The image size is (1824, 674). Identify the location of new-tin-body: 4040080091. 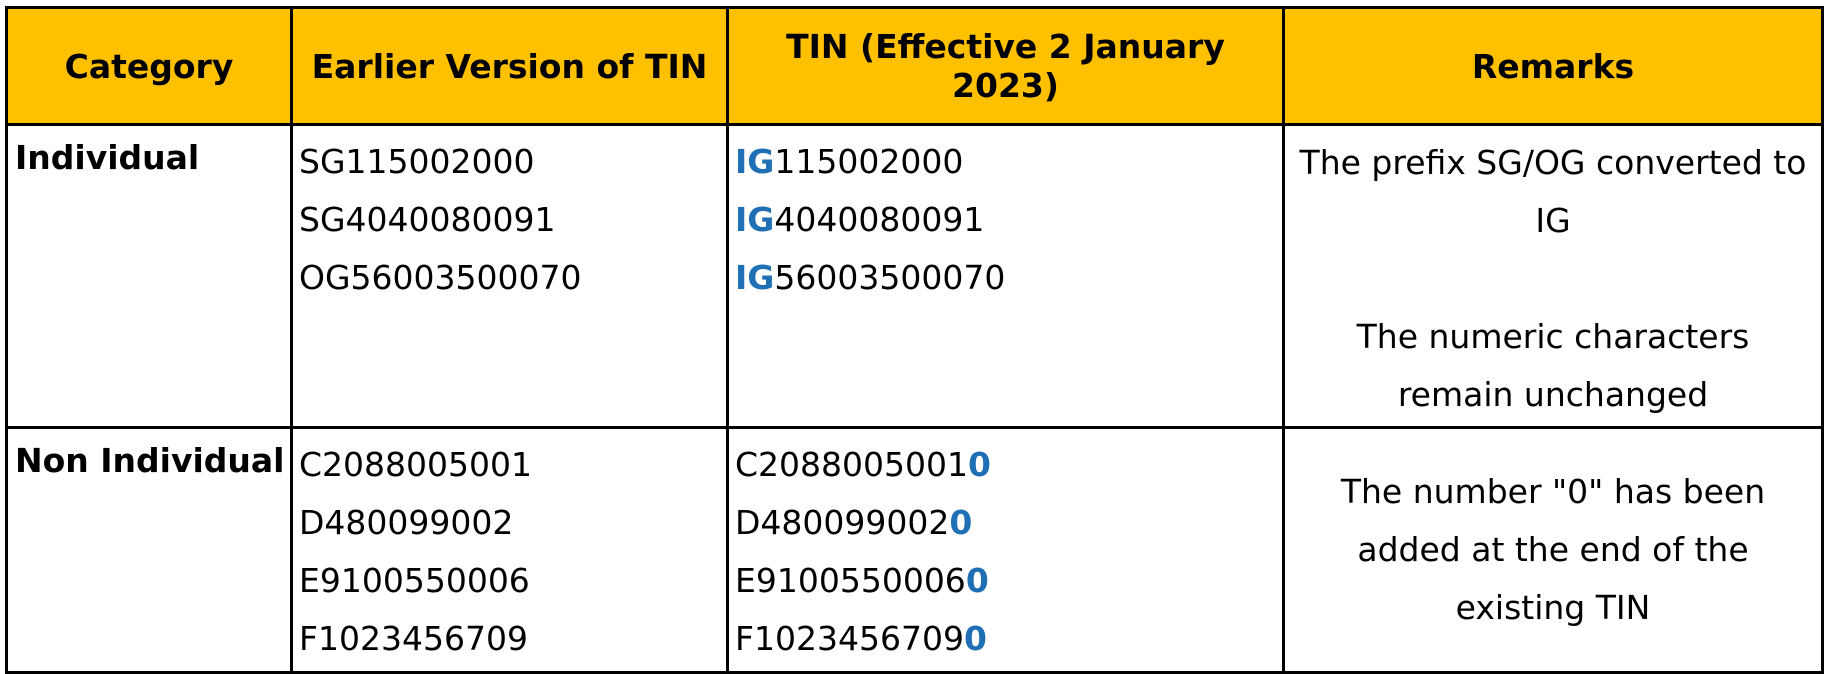
(879, 219).